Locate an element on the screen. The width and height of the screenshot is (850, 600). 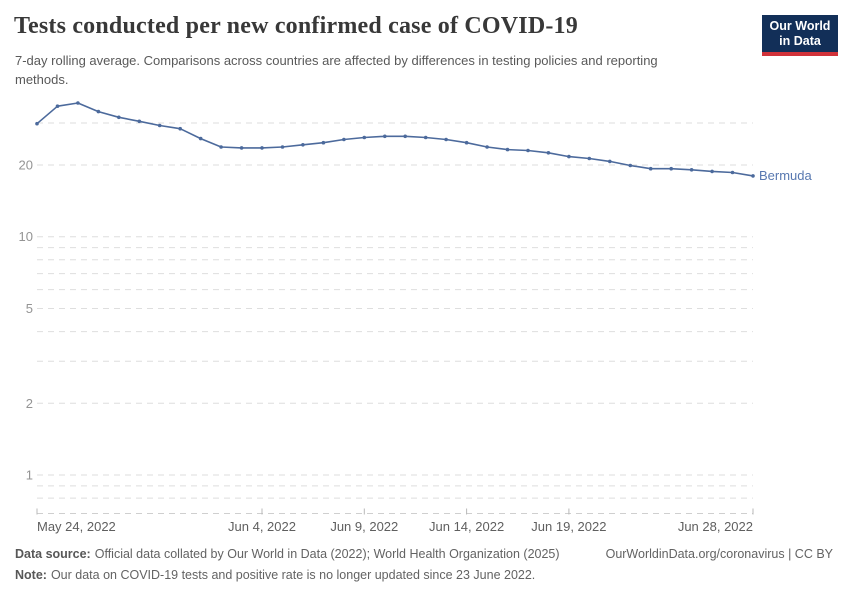
footer-attribution-link: OurWorldinData.org/coronavirus | CC BY is located at coordinates (719, 554).